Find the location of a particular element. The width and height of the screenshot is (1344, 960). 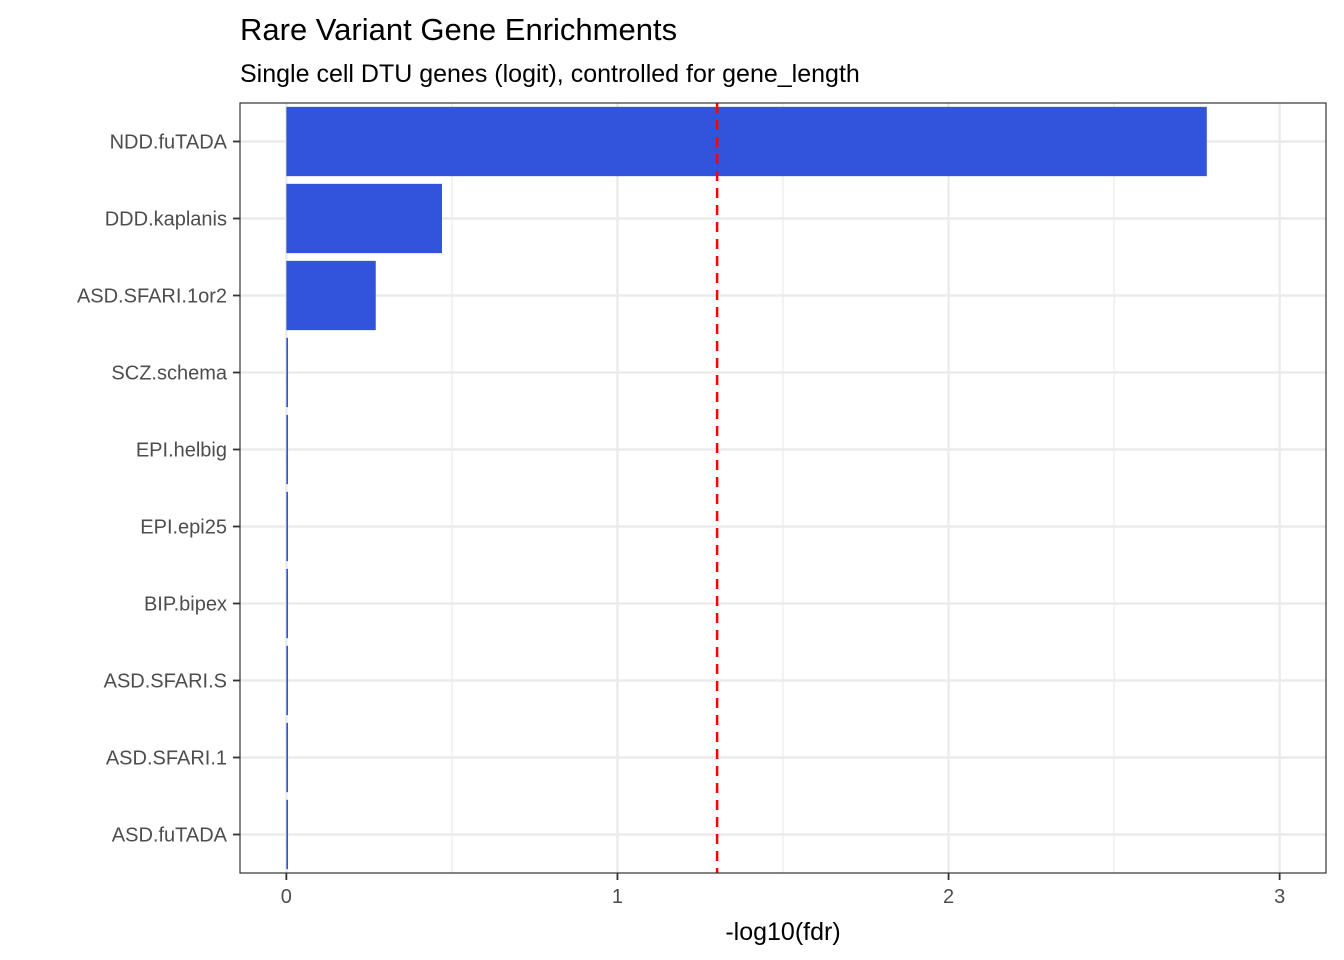

y-tick-label: ASD.fuTADA is located at coordinates (170, 836).